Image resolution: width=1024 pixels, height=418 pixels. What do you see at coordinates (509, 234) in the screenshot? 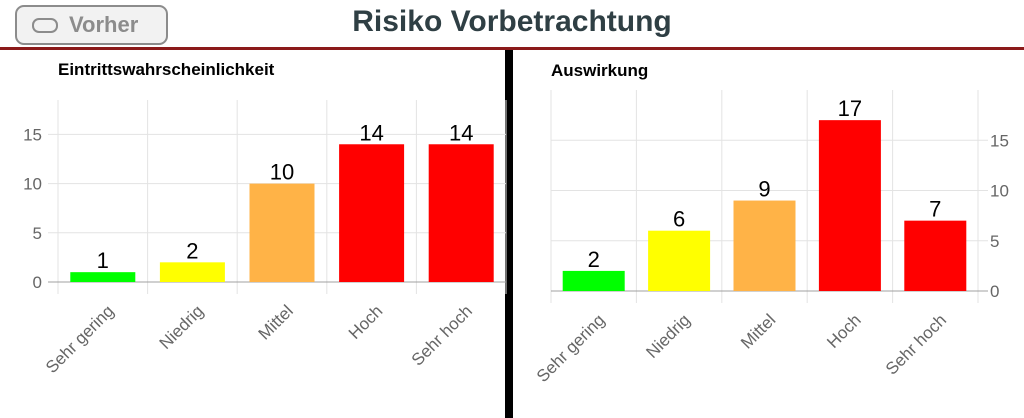
I see `chart-divider` at bounding box center [509, 234].